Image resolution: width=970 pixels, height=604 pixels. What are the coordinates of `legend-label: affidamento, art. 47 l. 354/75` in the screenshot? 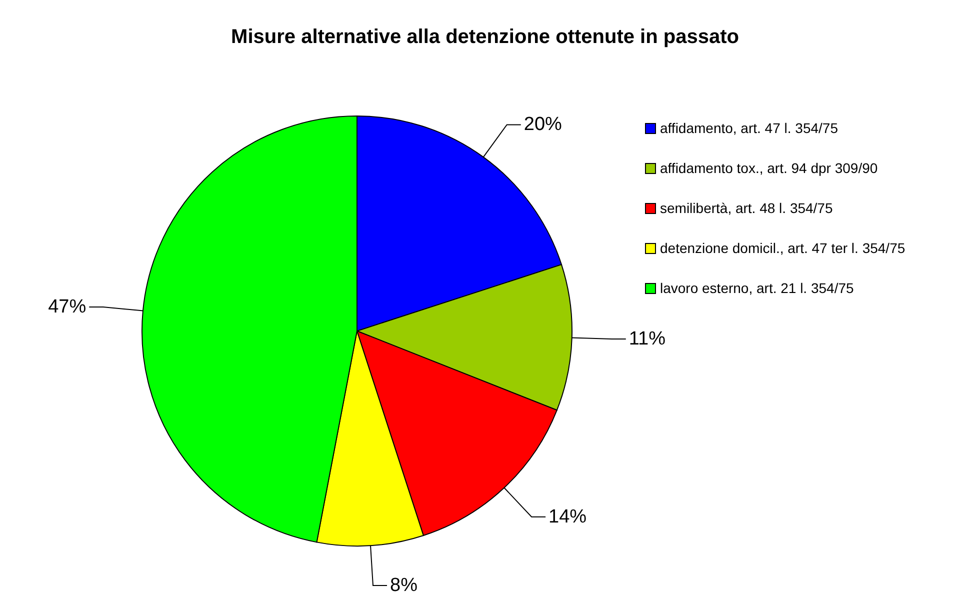 It's located at (749, 128).